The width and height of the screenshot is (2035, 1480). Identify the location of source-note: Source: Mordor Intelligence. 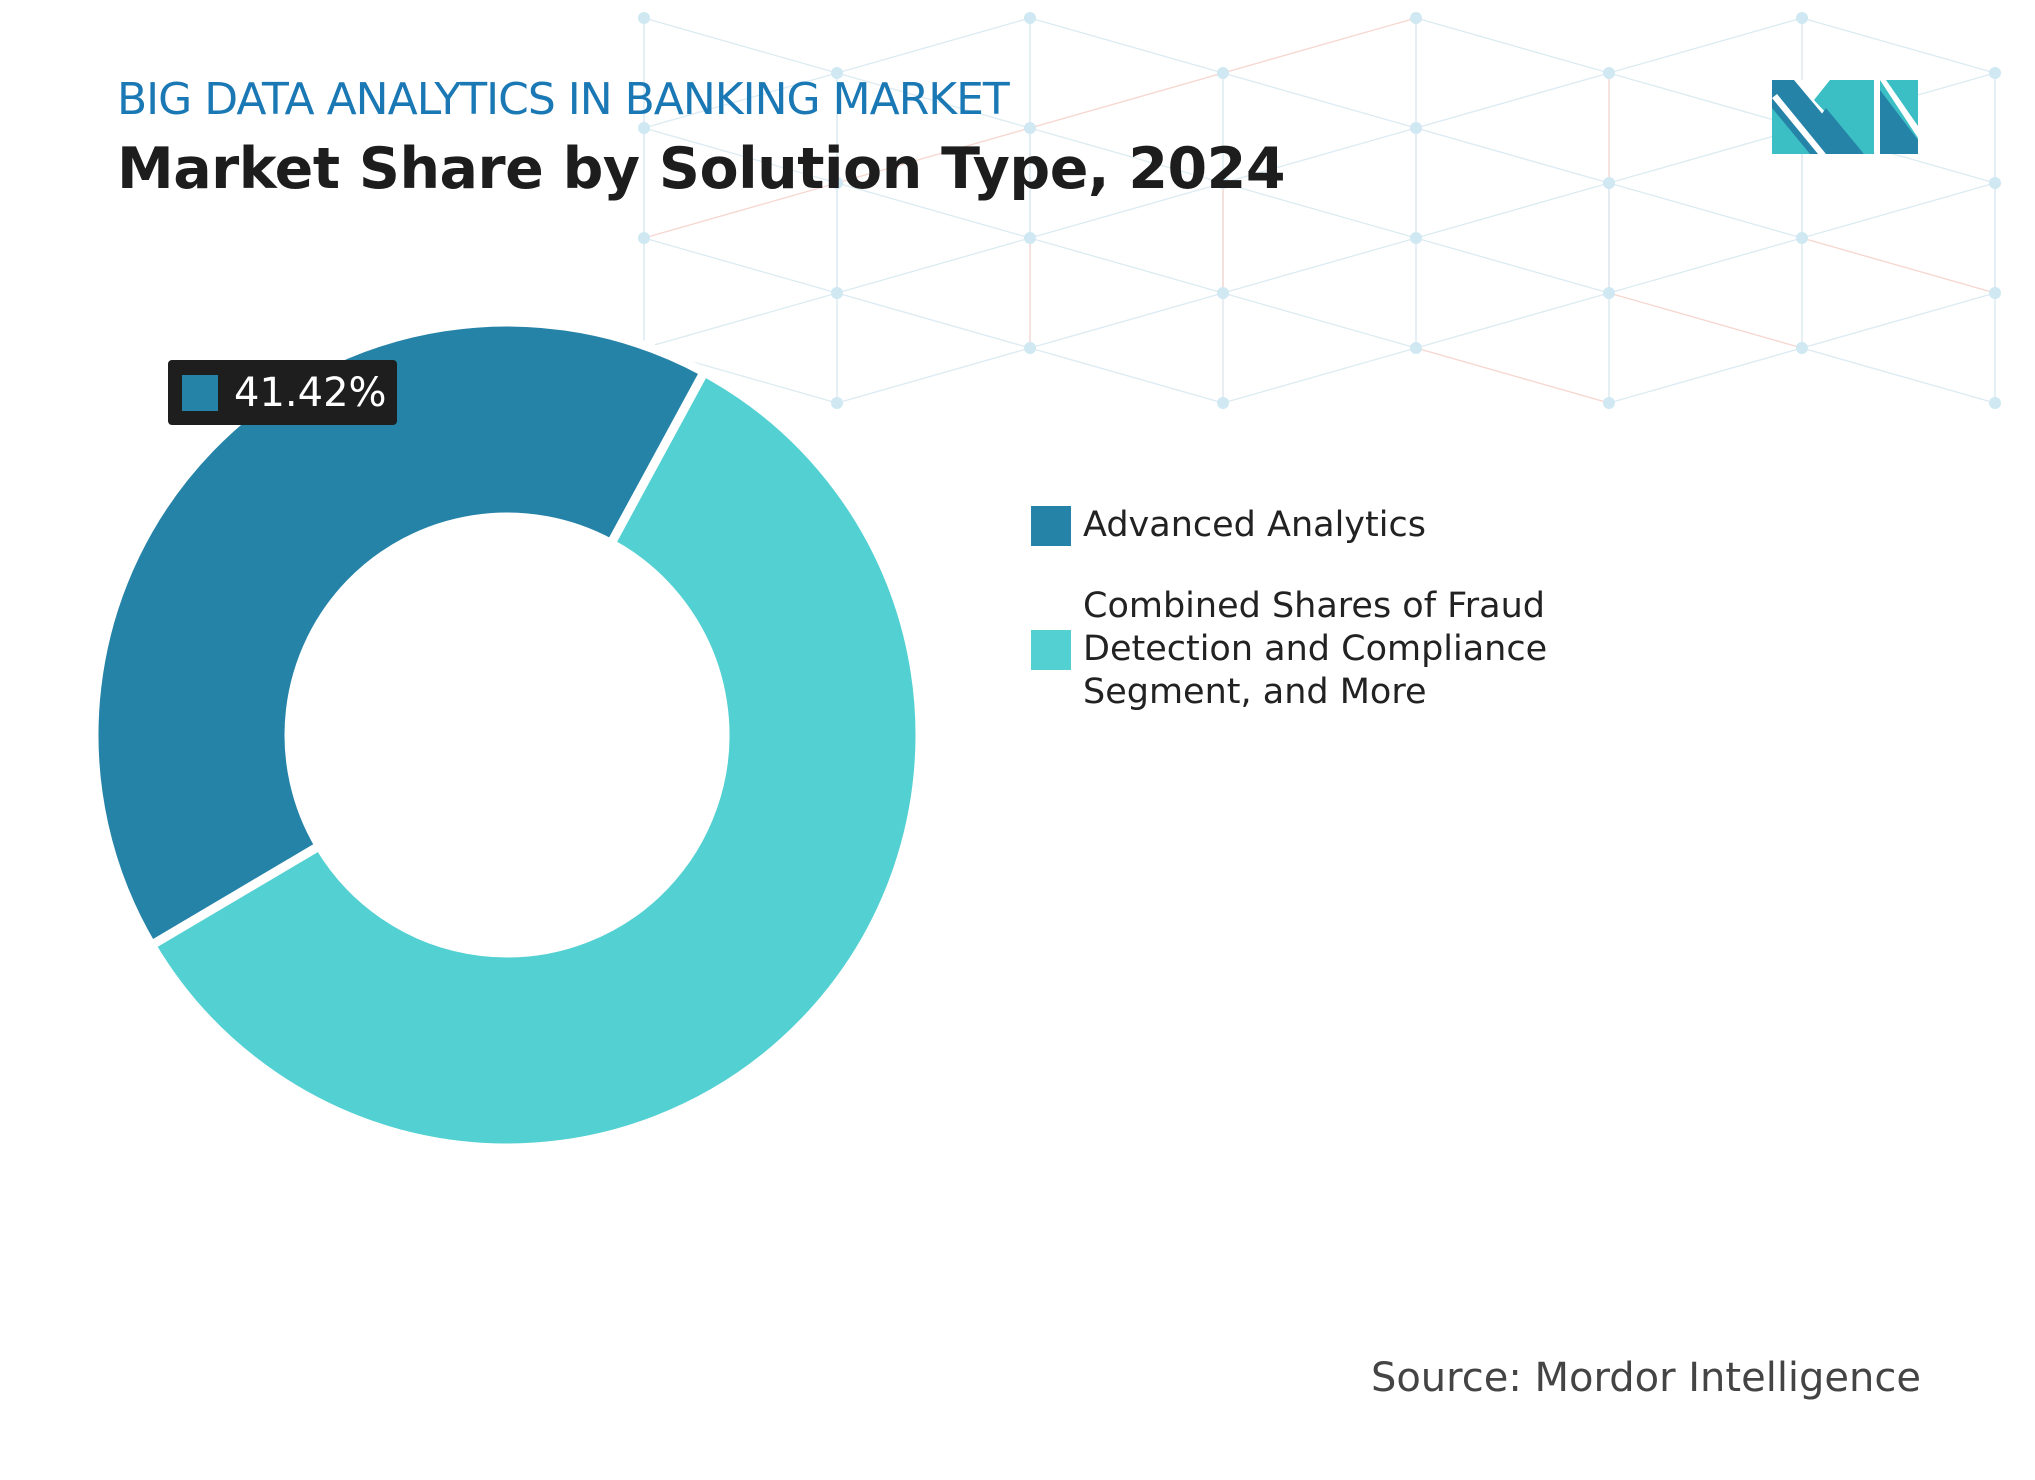
(1645, 1378).